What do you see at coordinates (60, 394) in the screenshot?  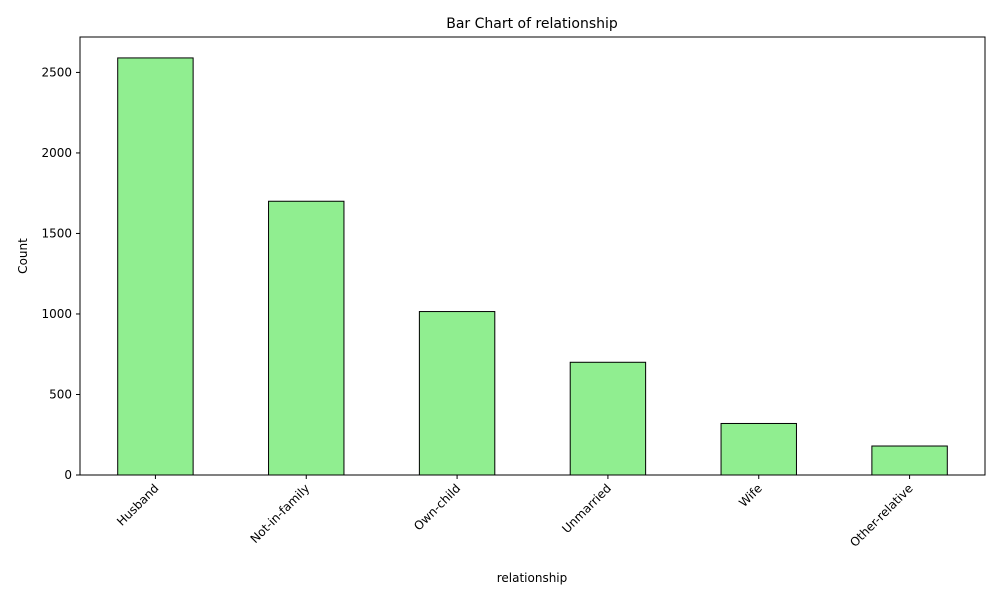 I see `y-tick-label: 500` at bounding box center [60, 394].